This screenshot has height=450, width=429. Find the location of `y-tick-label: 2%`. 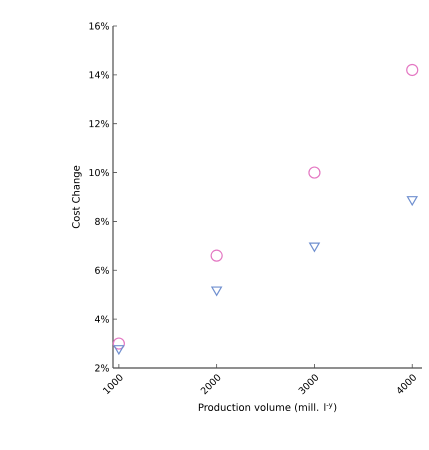

y-tick-label: 2% is located at coordinates (102, 368).